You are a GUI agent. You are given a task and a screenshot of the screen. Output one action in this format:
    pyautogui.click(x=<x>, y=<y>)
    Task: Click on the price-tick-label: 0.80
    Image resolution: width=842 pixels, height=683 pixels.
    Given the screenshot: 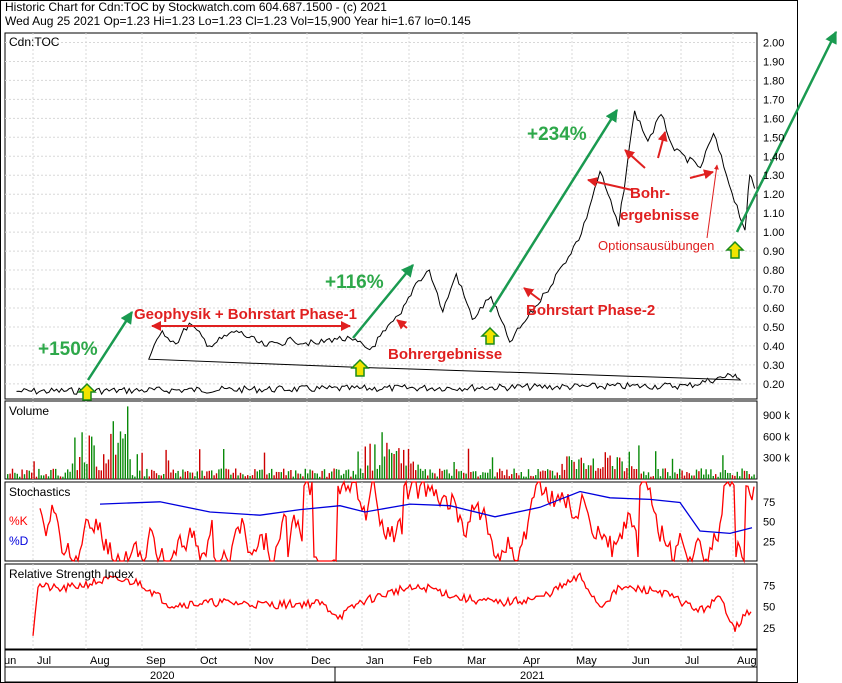 What is the action you would take?
    pyautogui.click(x=773, y=271)
    